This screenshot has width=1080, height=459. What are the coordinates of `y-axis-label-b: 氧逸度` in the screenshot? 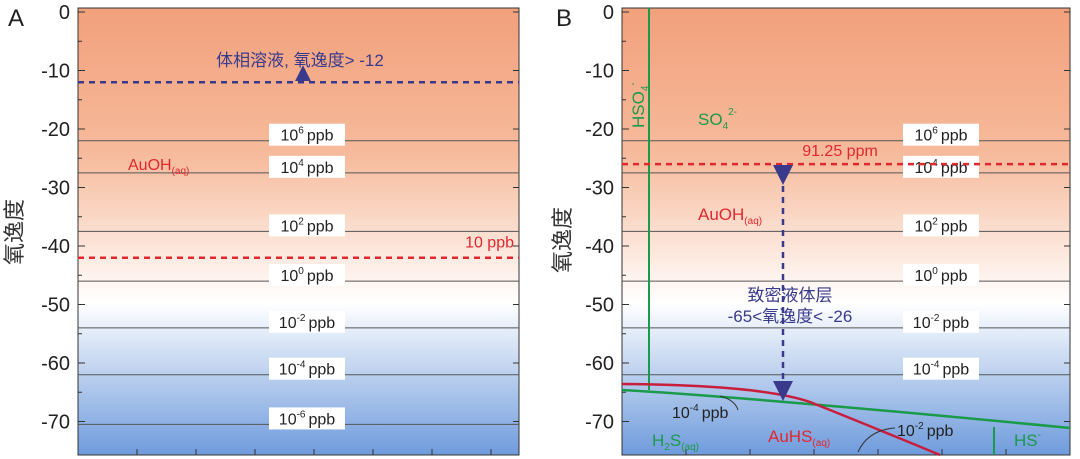 It's located at (562, 240).